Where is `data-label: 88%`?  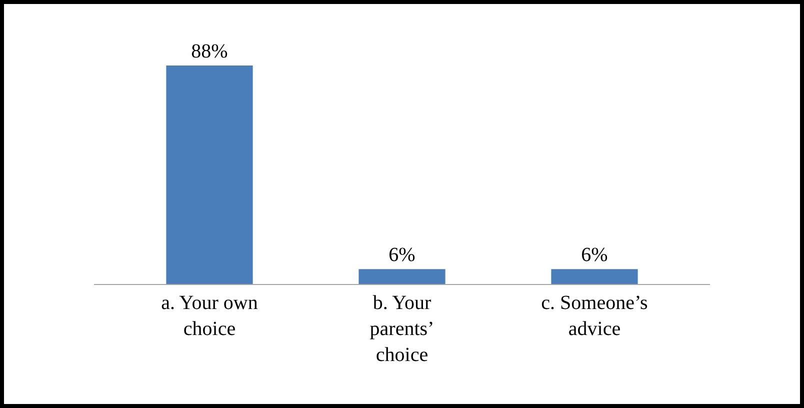 data-label: 88% is located at coordinates (209, 51).